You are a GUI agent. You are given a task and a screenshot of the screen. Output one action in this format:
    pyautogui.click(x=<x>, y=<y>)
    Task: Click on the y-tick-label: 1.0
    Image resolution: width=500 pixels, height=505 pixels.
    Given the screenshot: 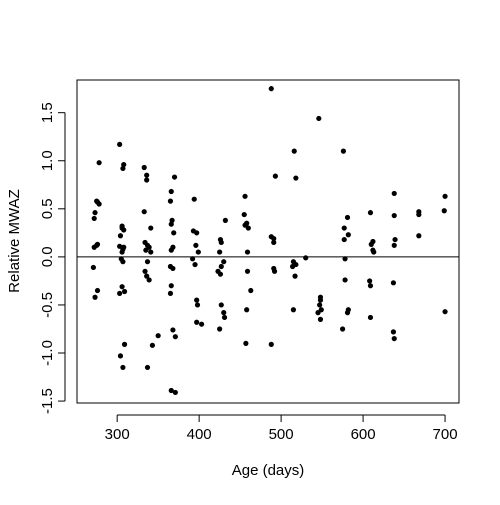 What is the action you would take?
    pyautogui.click(x=47, y=160)
    